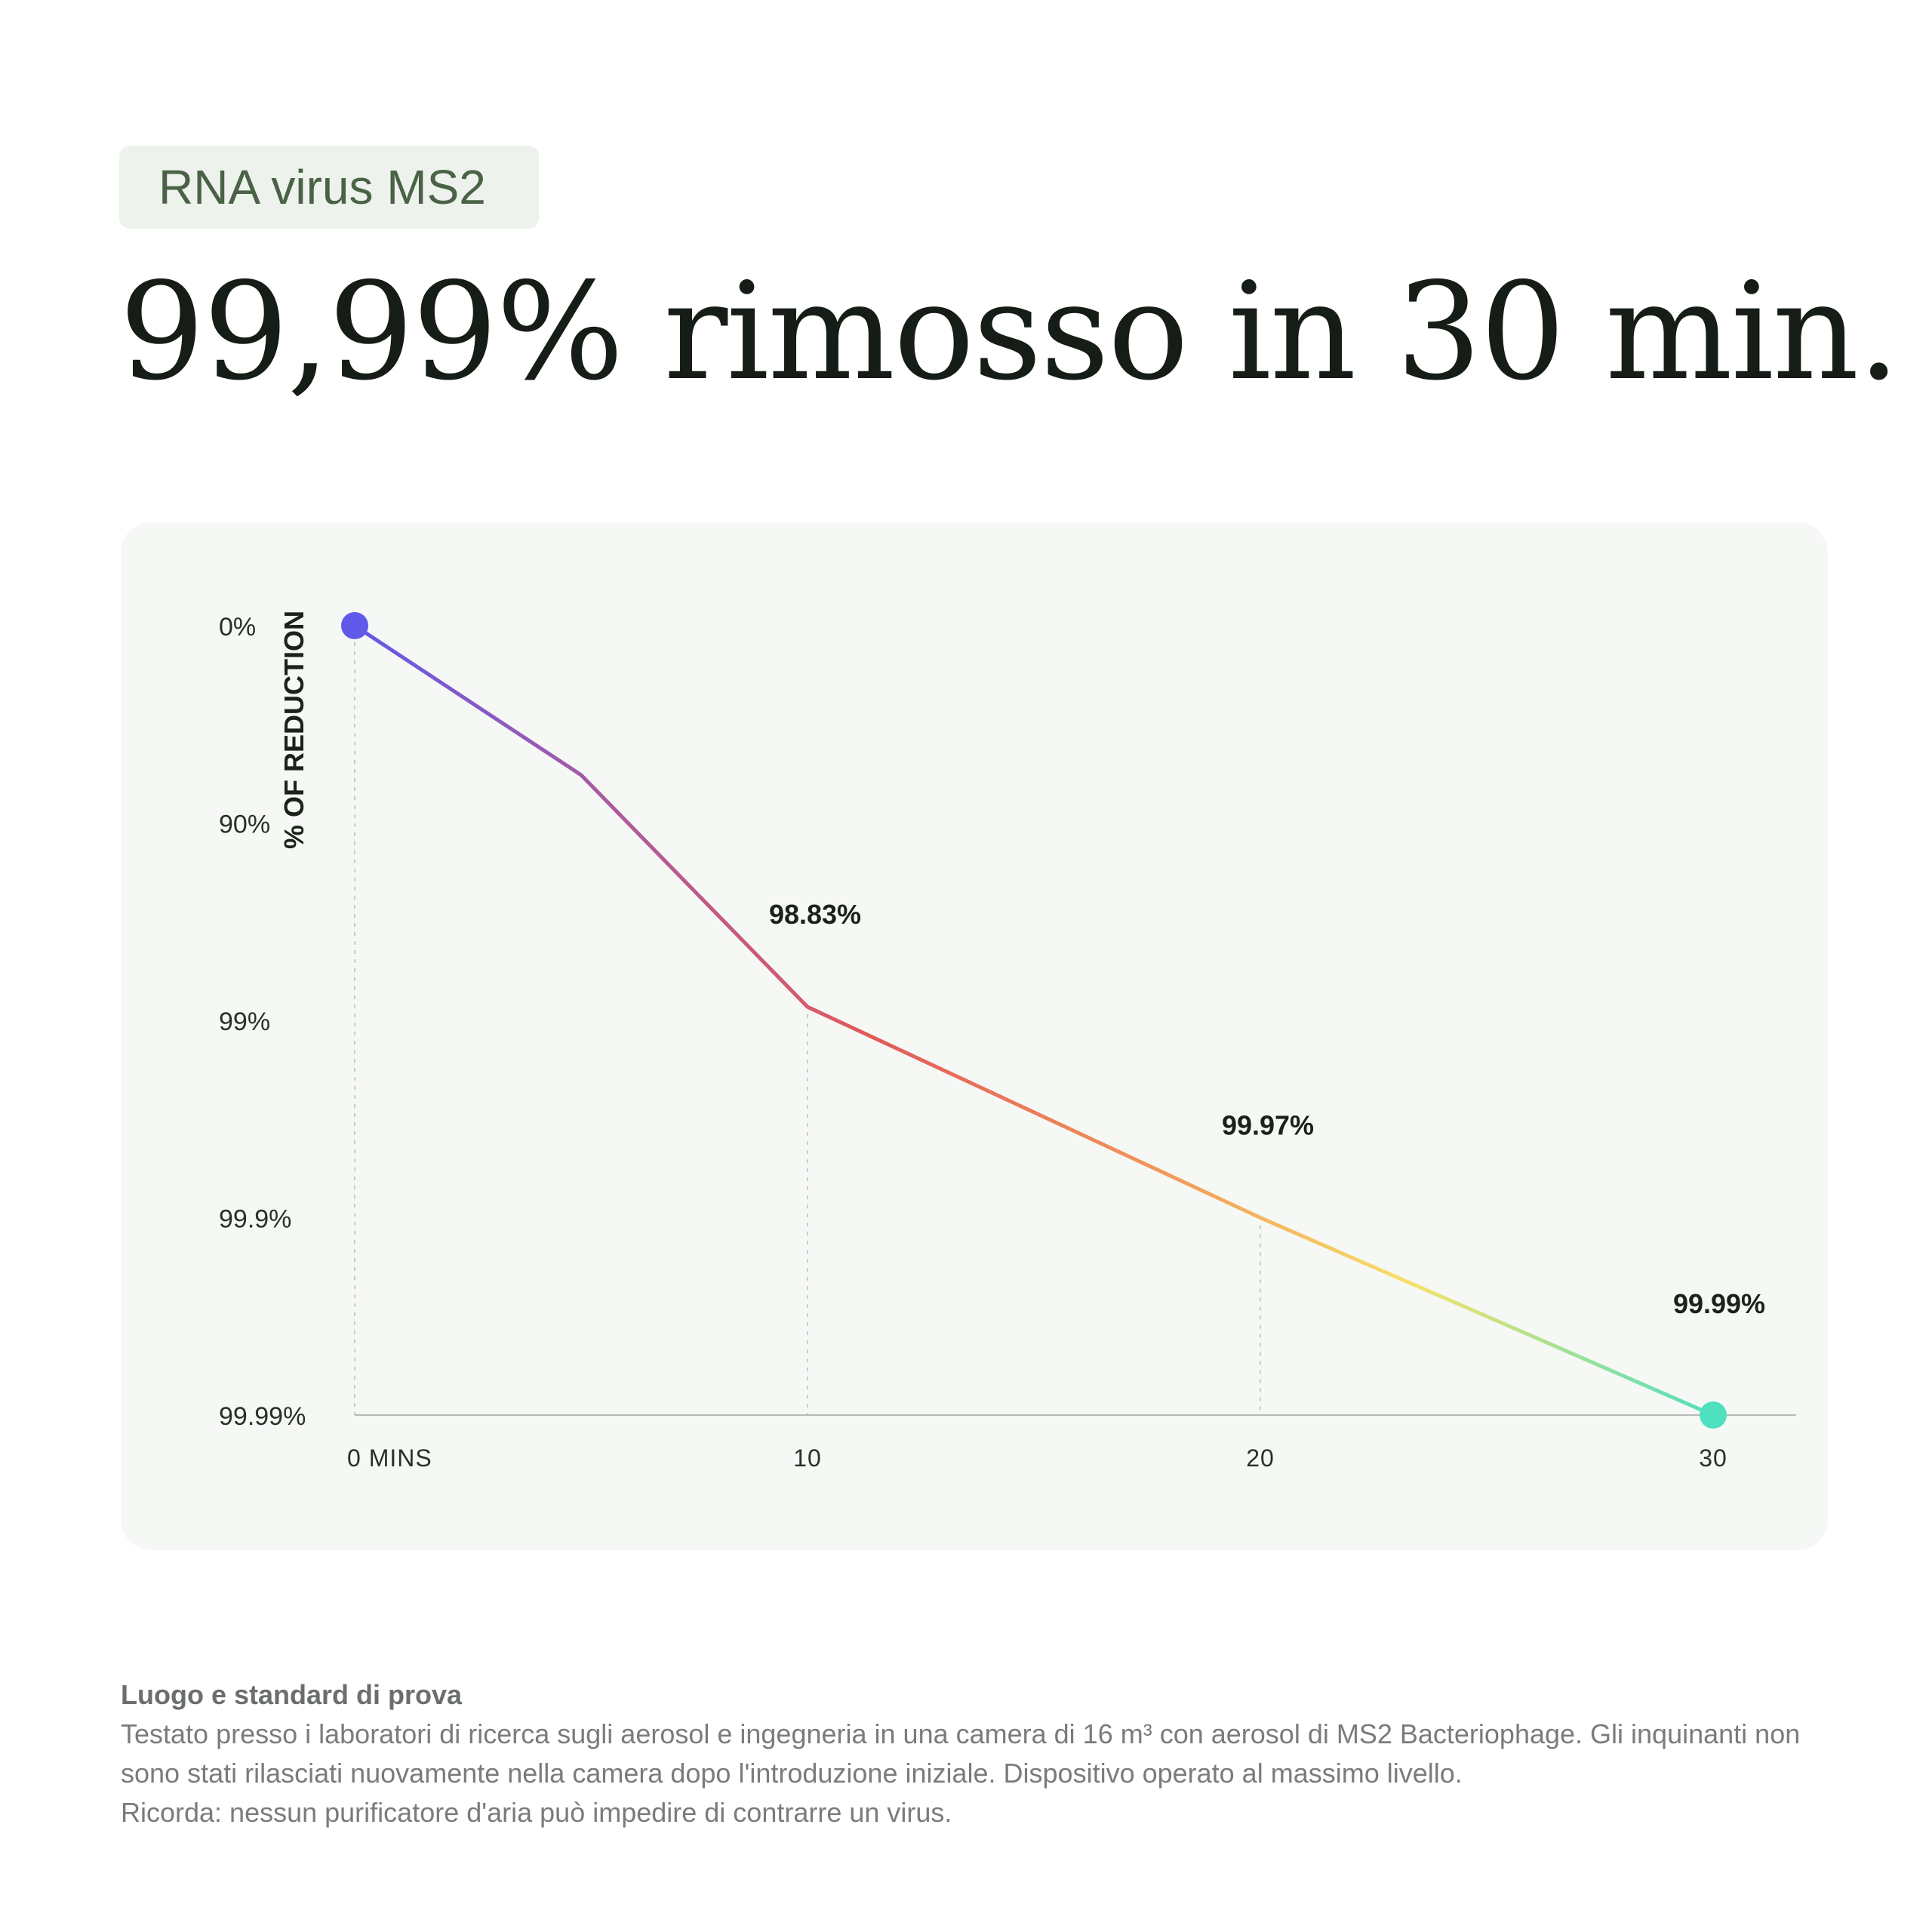  What do you see at coordinates (244, 1022) in the screenshot?
I see `y-tick-label: 99%` at bounding box center [244, 1022].